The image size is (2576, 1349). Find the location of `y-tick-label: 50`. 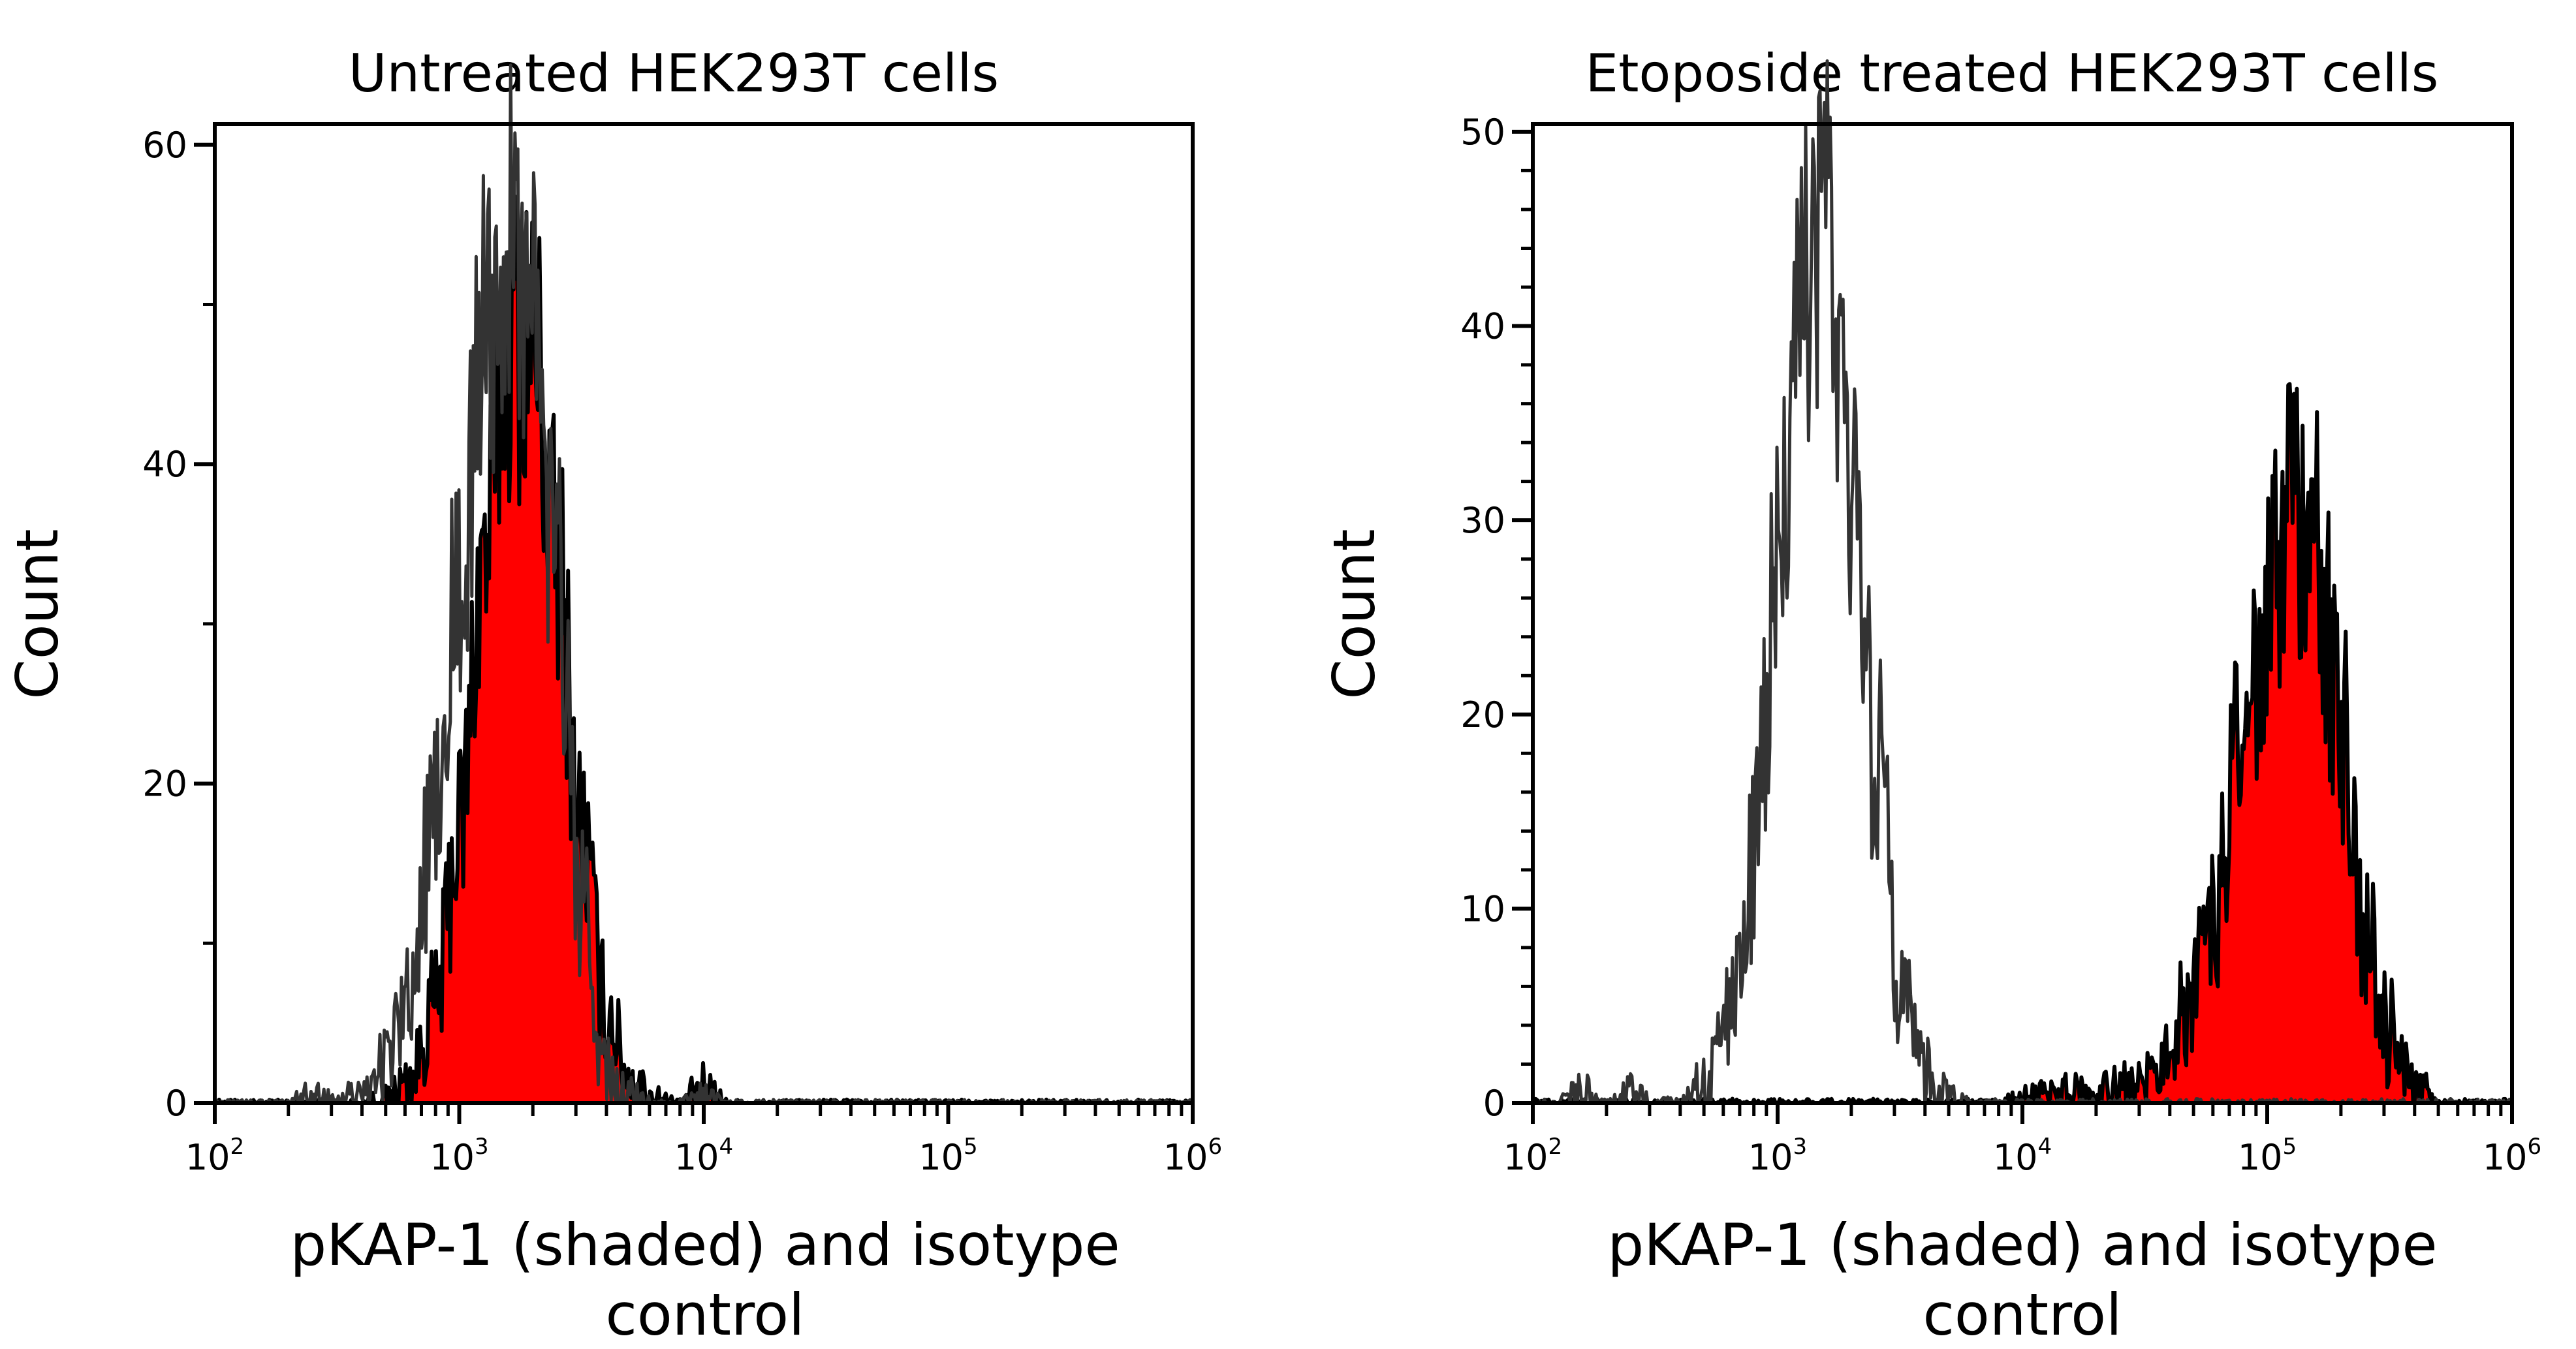

y-tick-label: 50 is located at coordinates (1482, 132).